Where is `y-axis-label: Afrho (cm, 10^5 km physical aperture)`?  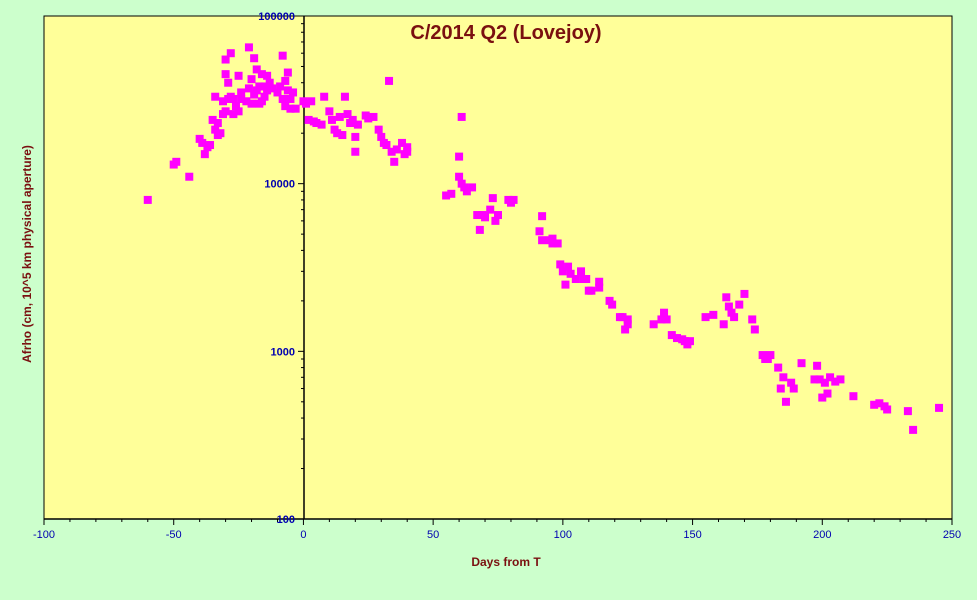
y-axis-label: Afrho (cm, 10^5 km physical aperture) is located at coordinates (27, 254).